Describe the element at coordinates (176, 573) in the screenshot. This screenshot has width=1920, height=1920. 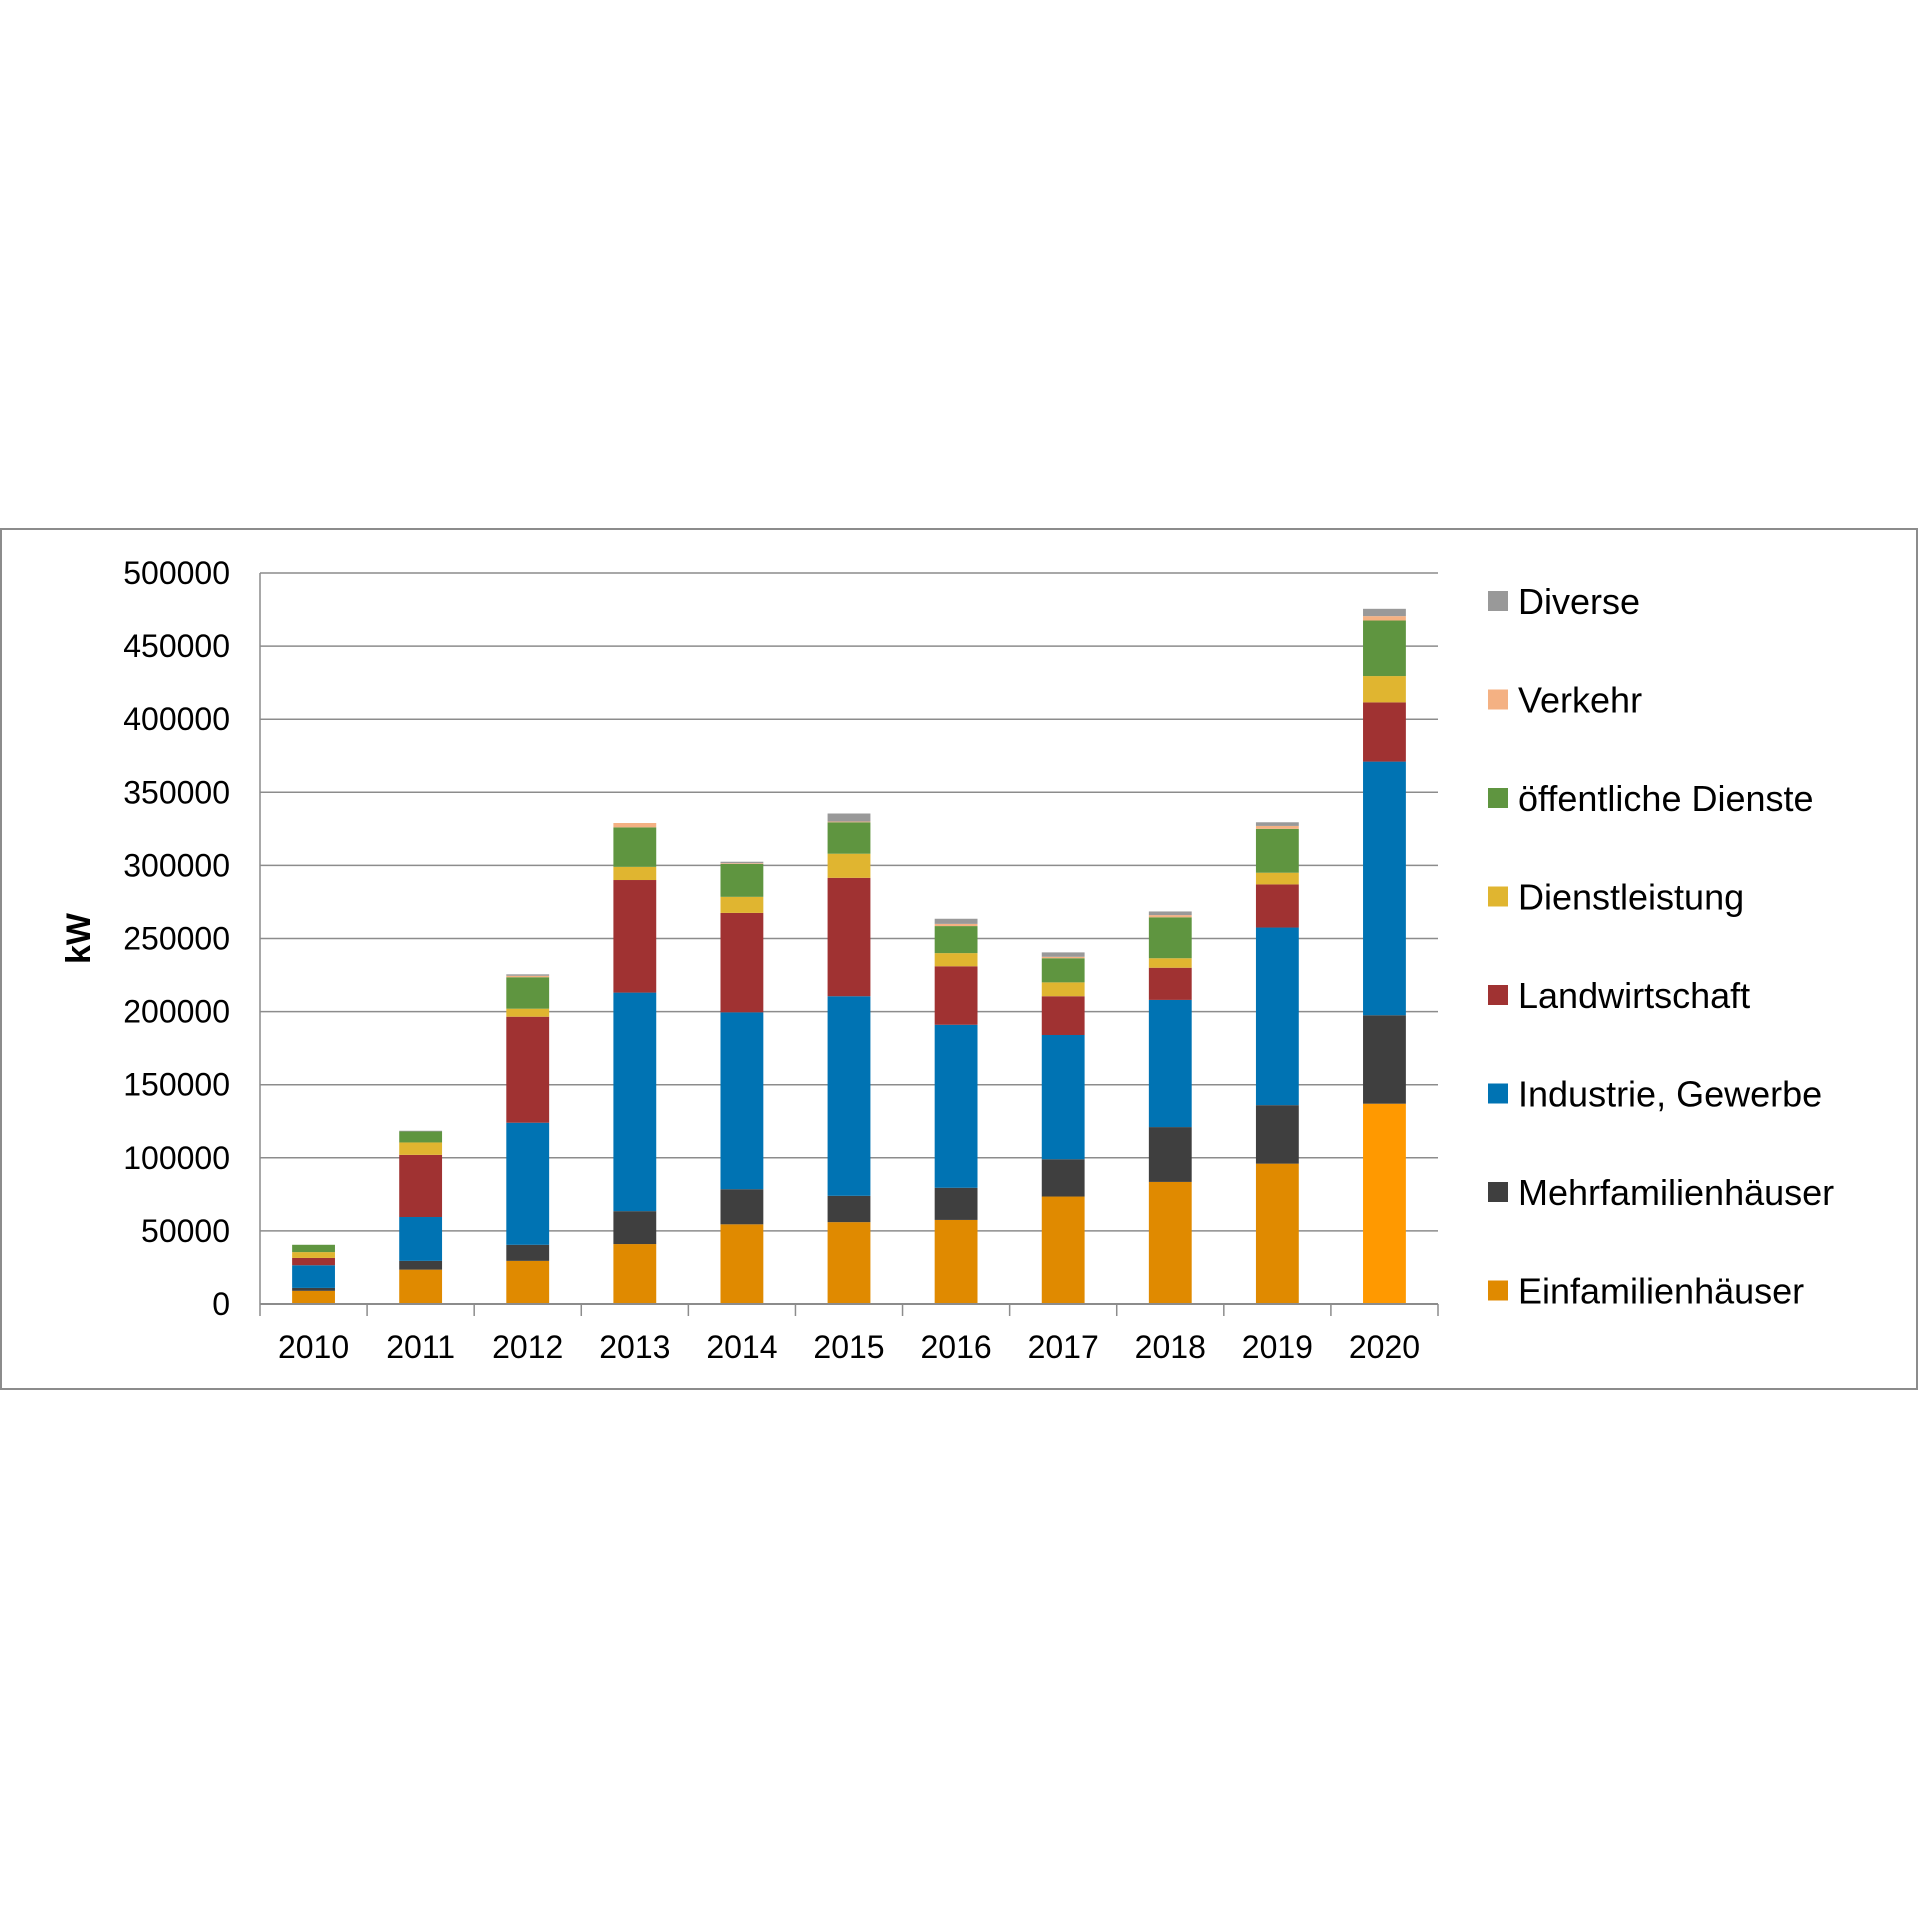
I see `y-tick-label: 500000` at that location.